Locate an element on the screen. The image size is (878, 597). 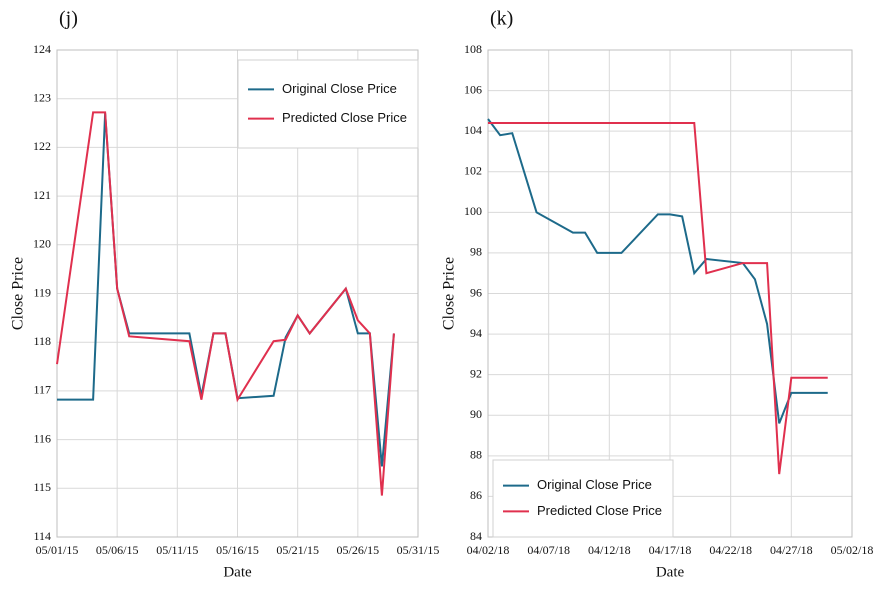
x-tick-label: 04/12/18 is located at coordinates (609, 550).